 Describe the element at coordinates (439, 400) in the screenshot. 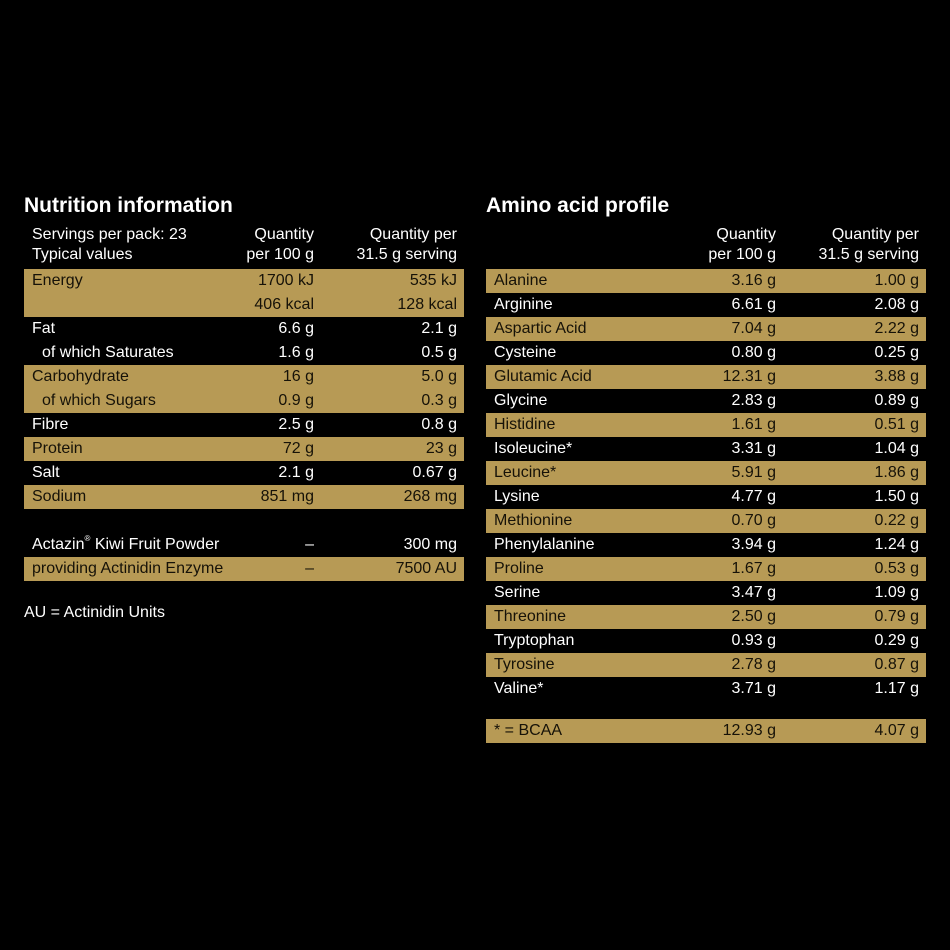

I see `row-serving: 0.3 g` at that location.